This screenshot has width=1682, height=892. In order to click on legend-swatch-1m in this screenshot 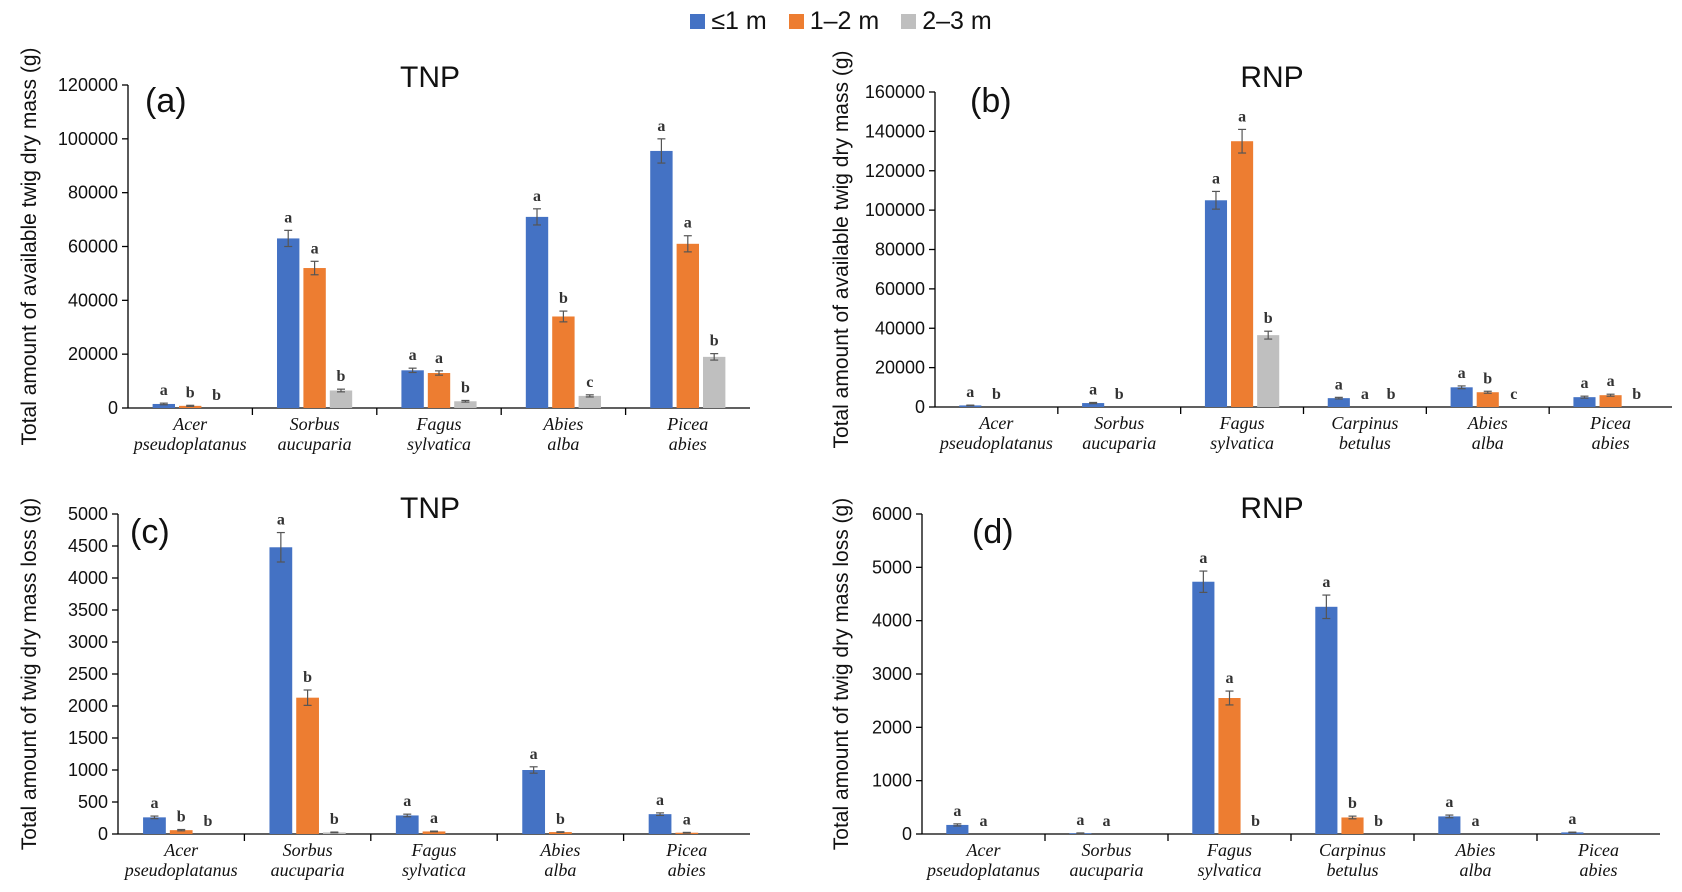, I will do `click(698, 21)`.